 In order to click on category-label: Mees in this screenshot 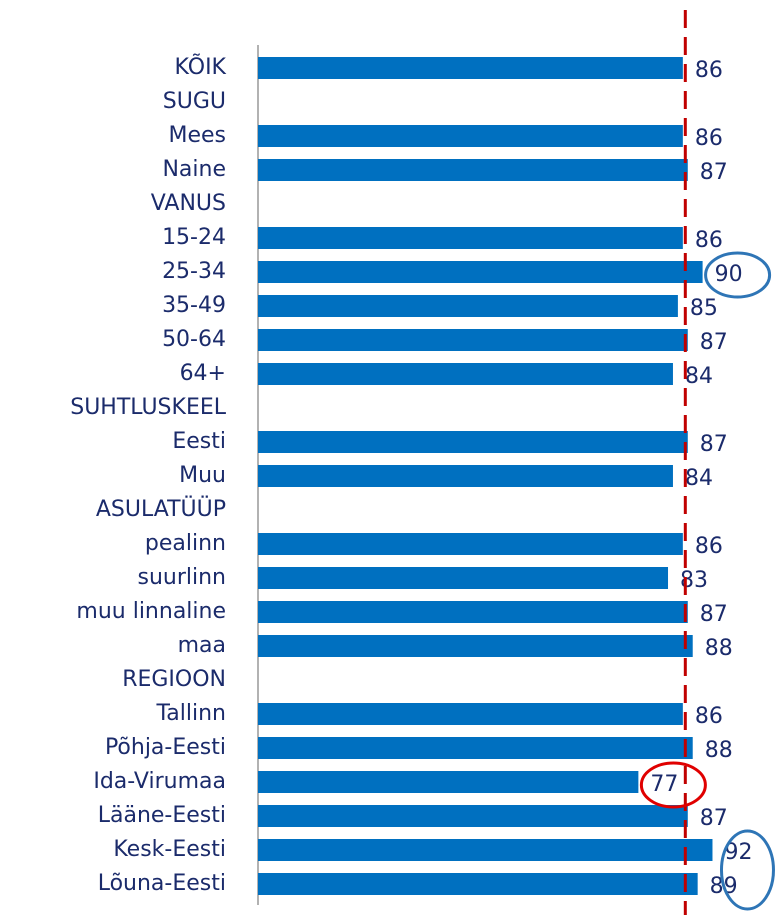, I will do `click(197, 135)`.